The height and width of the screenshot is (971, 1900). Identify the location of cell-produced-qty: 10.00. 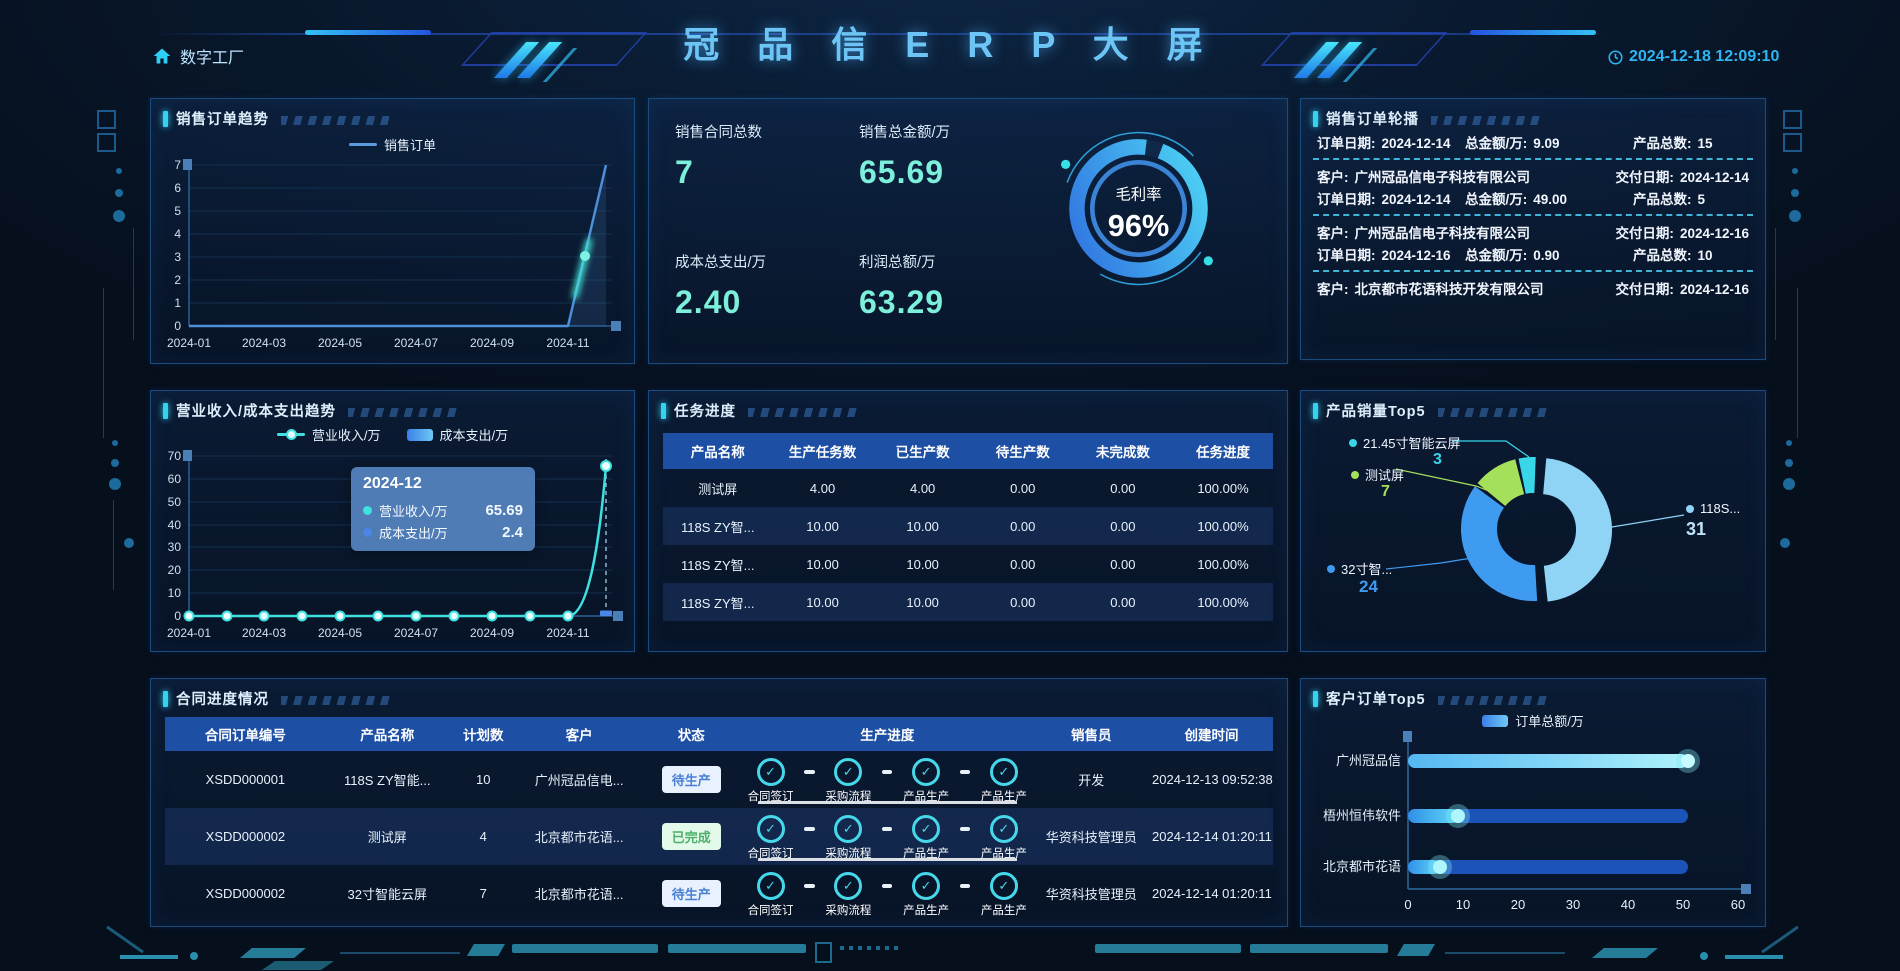
(922, 564).